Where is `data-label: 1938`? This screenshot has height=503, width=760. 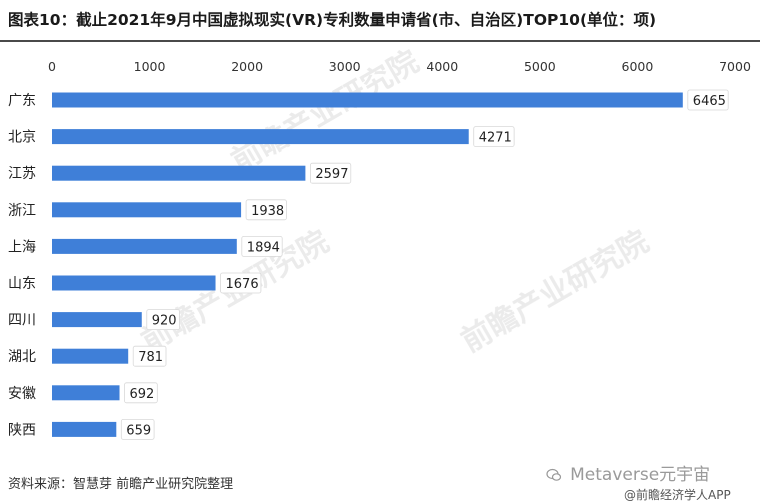
data-label: 1938 is located at coordinates (267, 211).